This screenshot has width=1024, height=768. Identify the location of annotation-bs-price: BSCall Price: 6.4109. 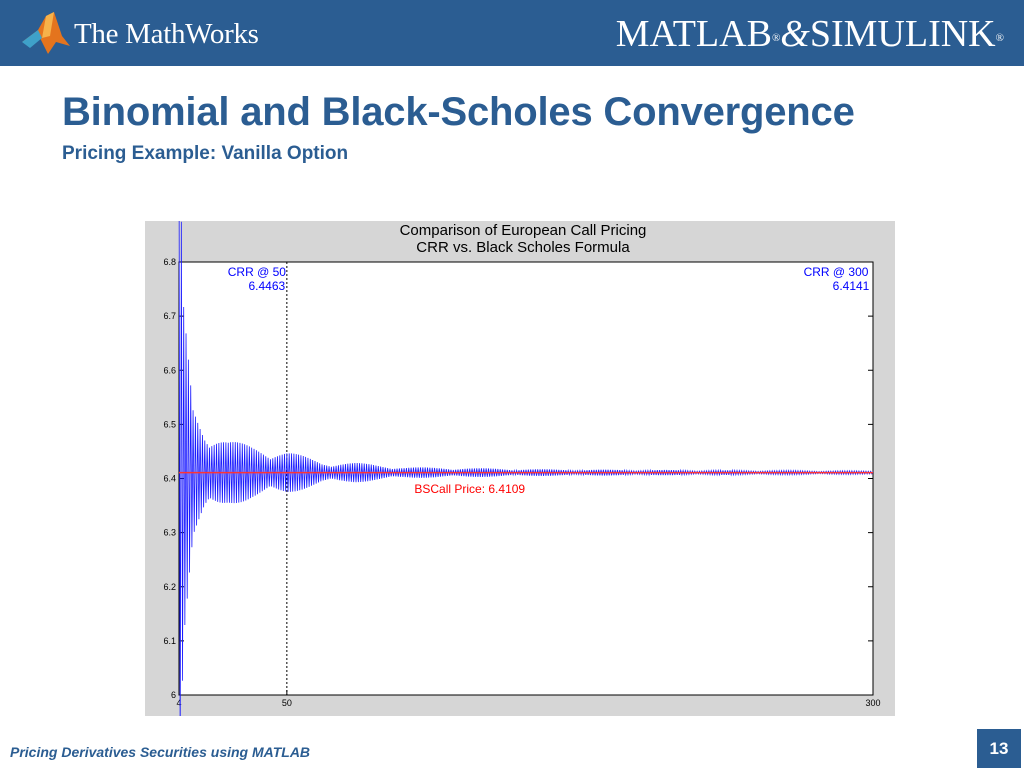
(469, 489).